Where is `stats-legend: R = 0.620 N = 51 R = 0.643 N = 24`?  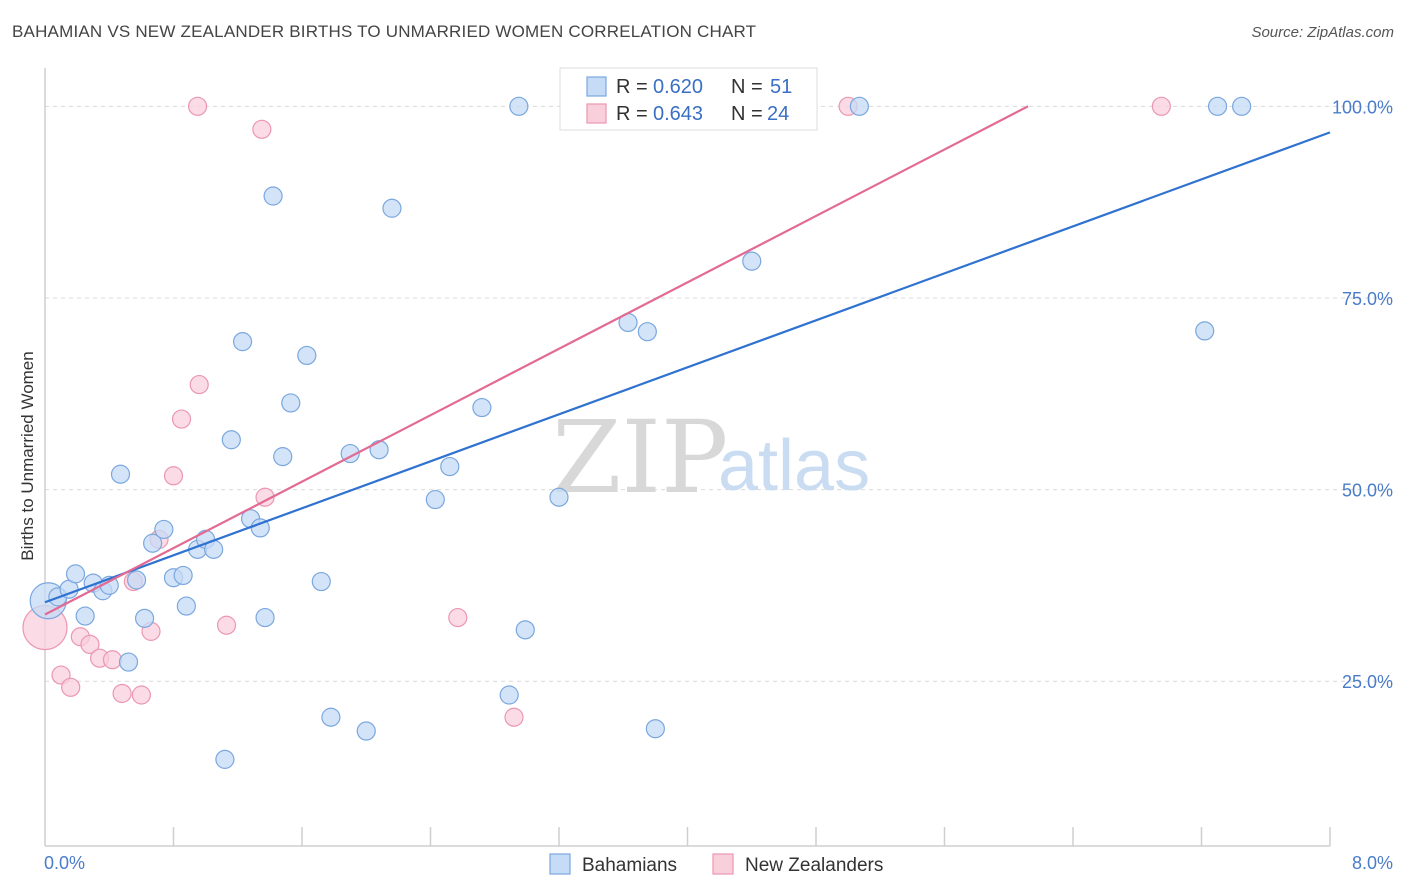
stats-legend: R = 0.620 N = 51 R = 0.643 N = 24 is located at coordinates (688, 99).